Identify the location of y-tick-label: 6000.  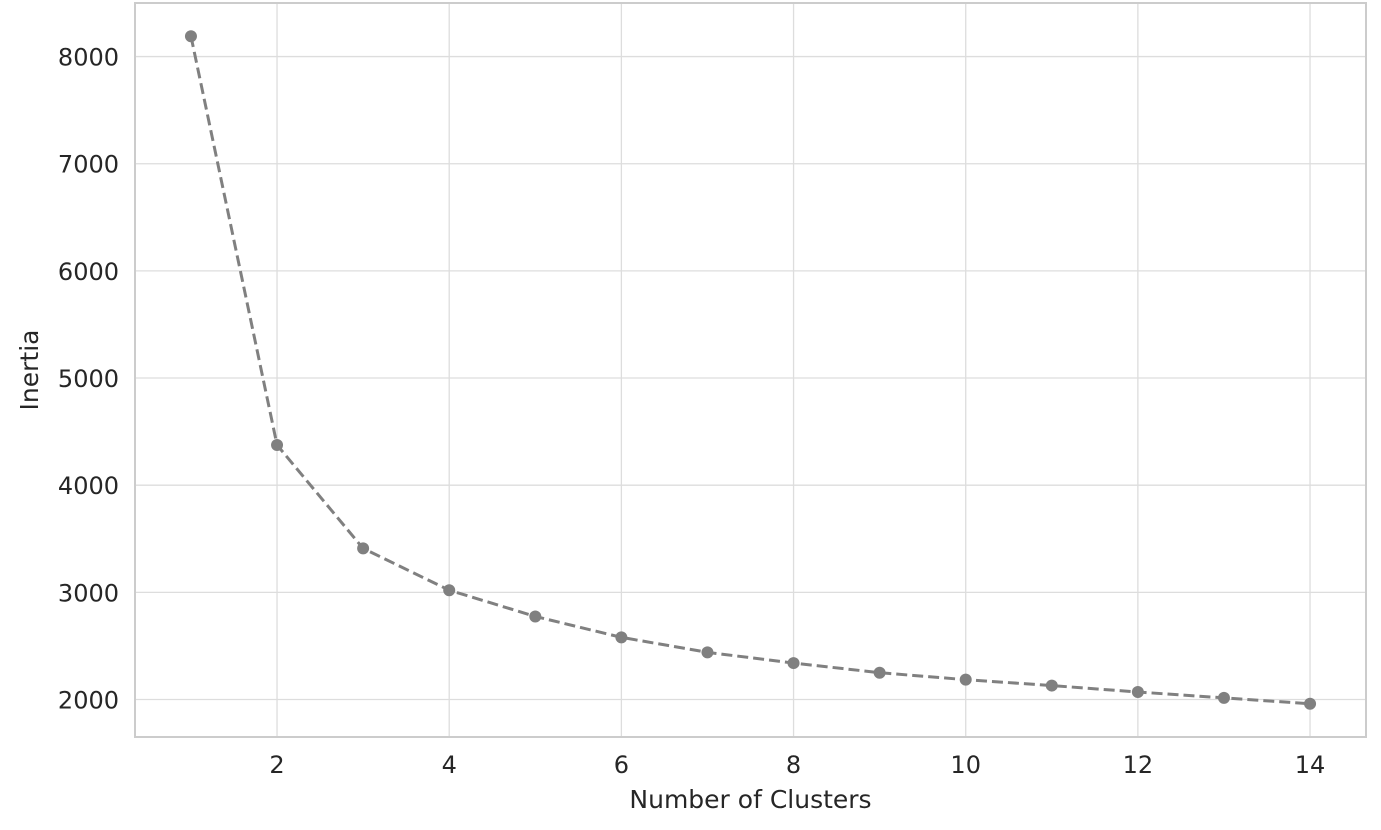
(88, 272).